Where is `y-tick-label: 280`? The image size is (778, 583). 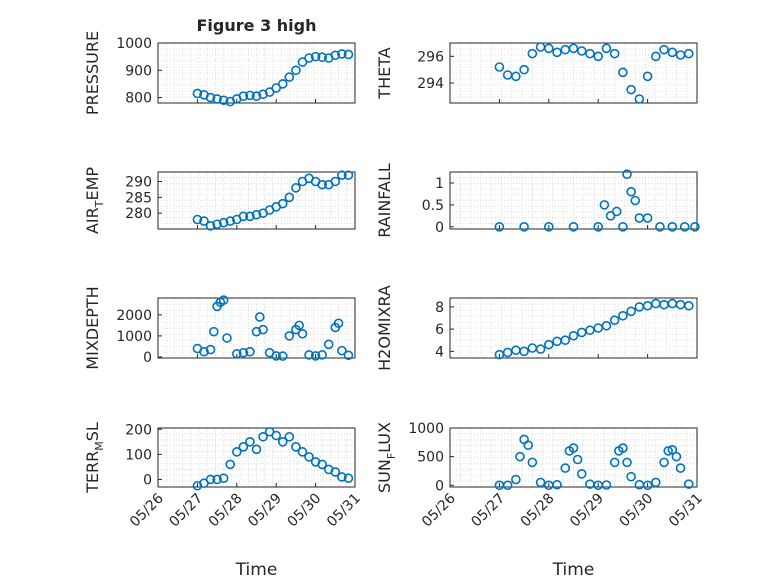 y-tick-label: 280 is located at coordinates (138, 214).